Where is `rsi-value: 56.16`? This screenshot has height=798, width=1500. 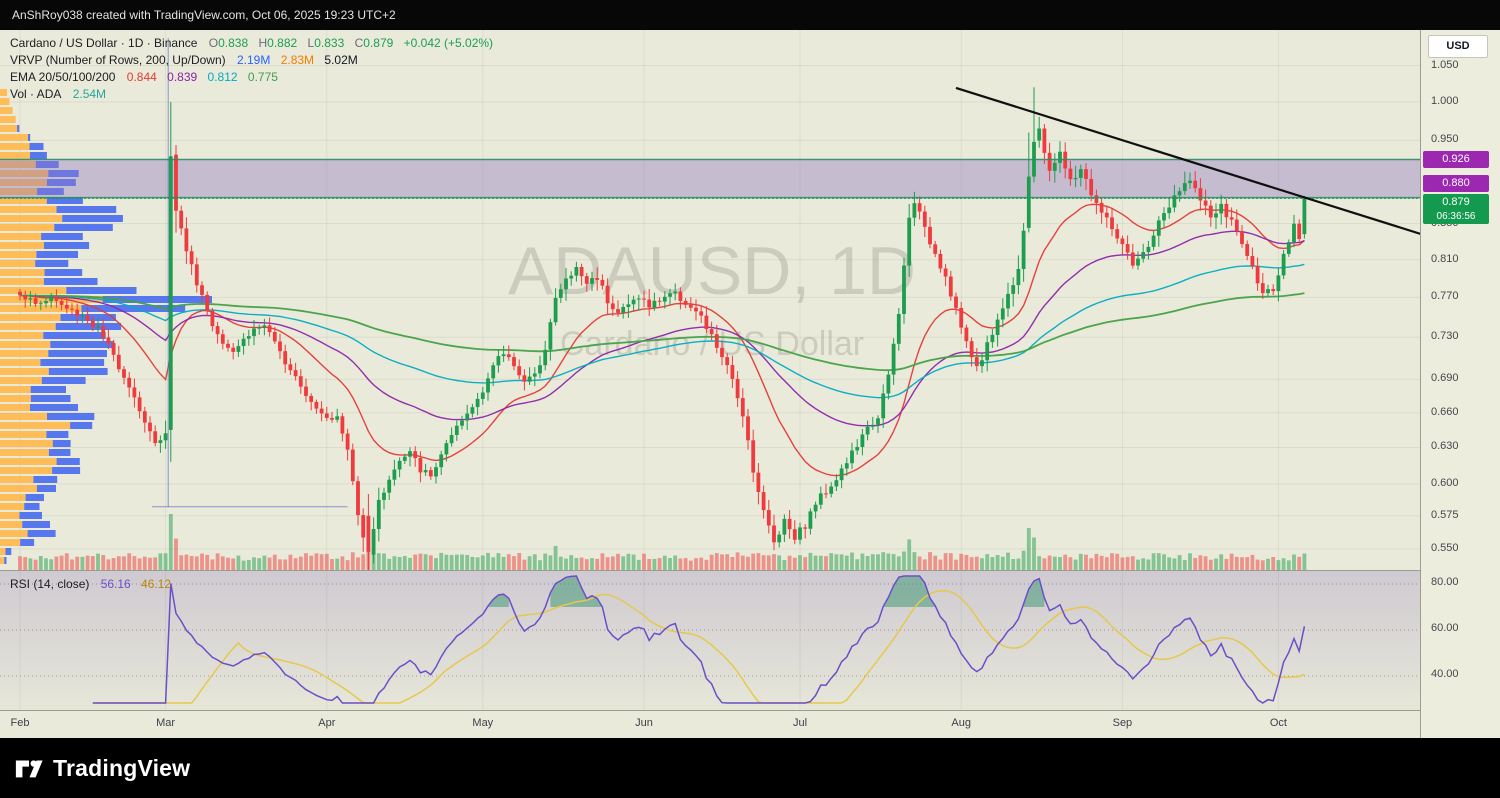
rsi-value: 56.16 is located at coordinates (115, 584).